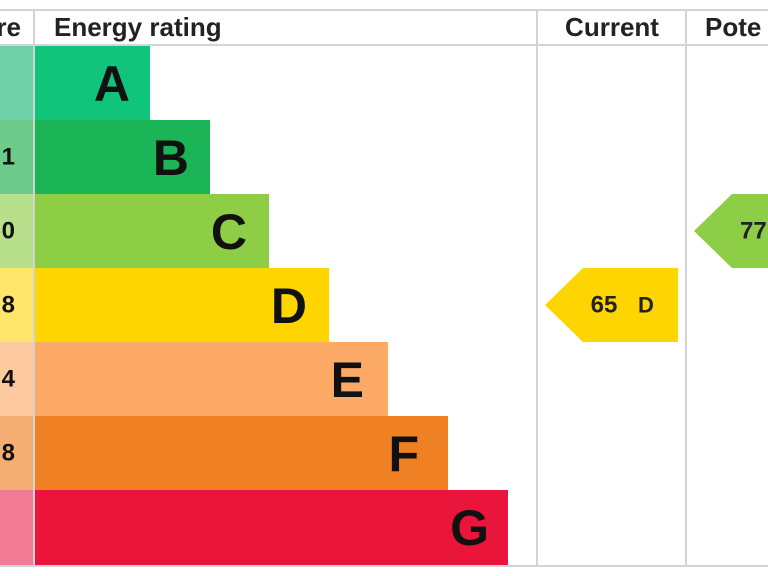  Describe the element at coordinates (92, 83) in the screenshot. I see `band-a` at that location.